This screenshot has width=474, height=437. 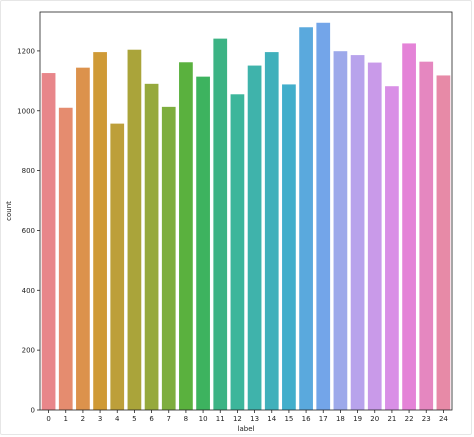 I want to click on x-tick-label: 10, so click(x=203, y=419).